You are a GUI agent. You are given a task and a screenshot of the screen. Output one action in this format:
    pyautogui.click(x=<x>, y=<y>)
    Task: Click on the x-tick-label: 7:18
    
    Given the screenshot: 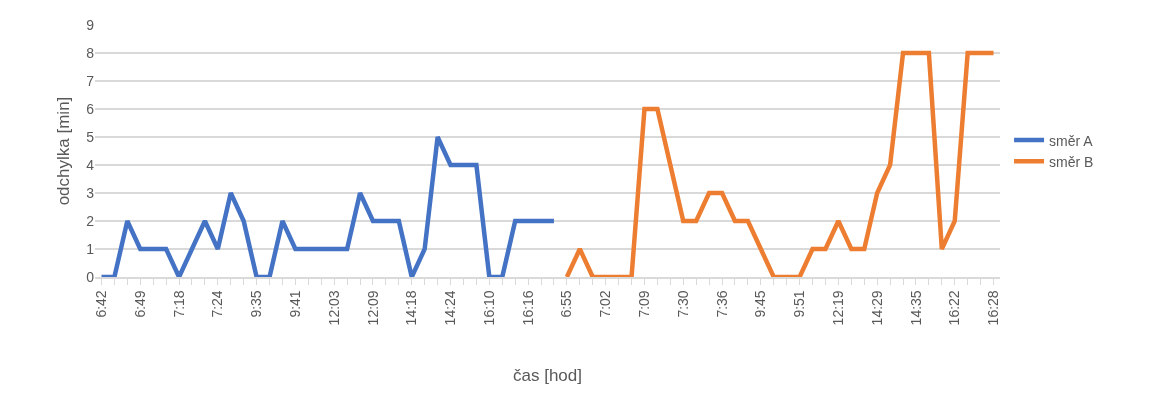 What is the action you would take?
    pyautogui.click(x=178, y=304)
    